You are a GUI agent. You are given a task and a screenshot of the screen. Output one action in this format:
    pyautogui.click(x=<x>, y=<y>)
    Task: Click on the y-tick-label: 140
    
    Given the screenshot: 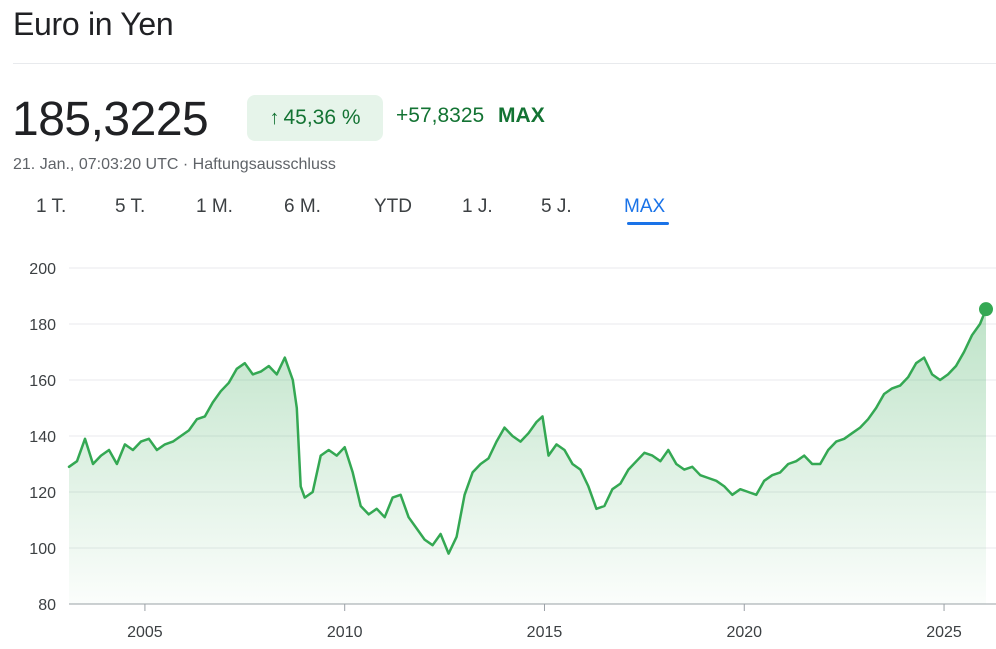 What is the action you would take?
    pyautogui.click(x=42, y=437)
    